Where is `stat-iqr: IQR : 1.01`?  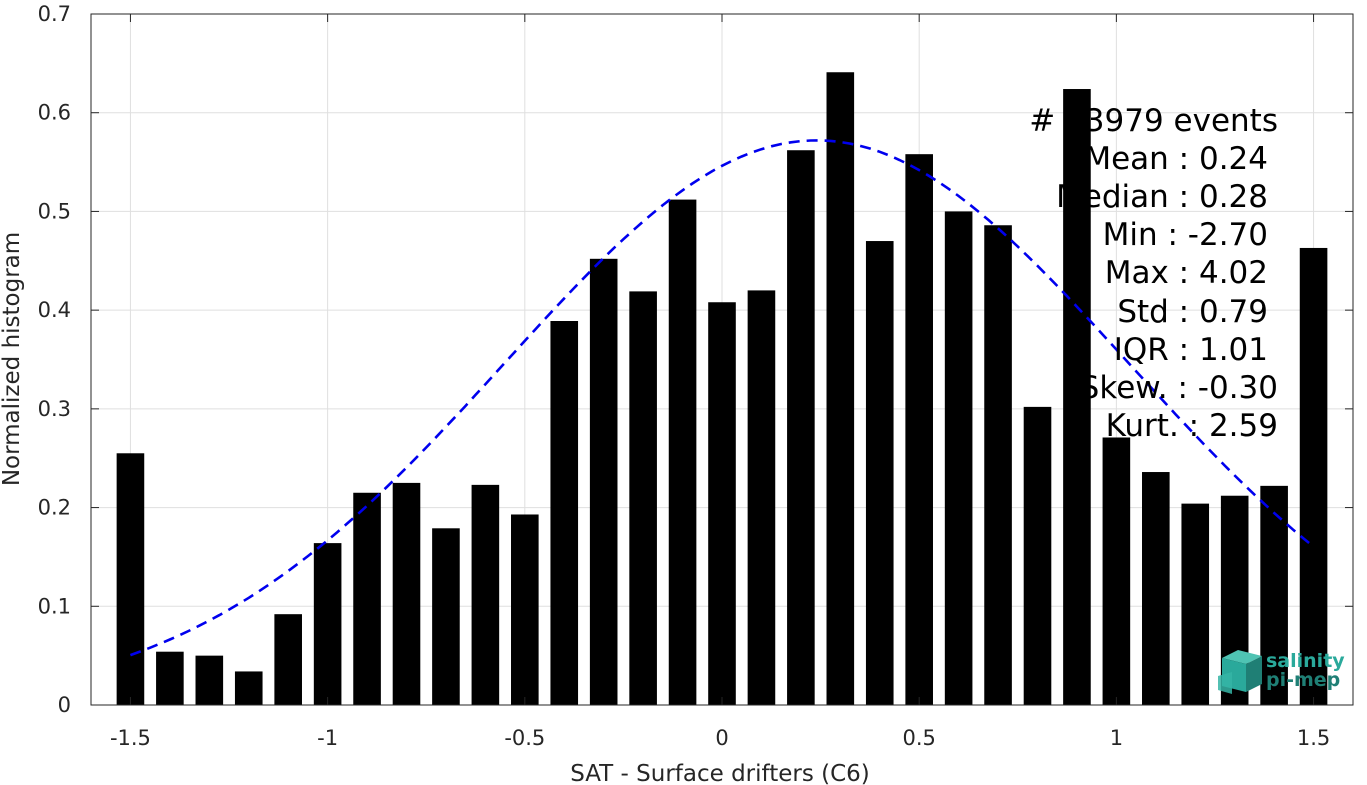 stat-iqr: IQR : 1.01 is located at coordinates (1191, 350).